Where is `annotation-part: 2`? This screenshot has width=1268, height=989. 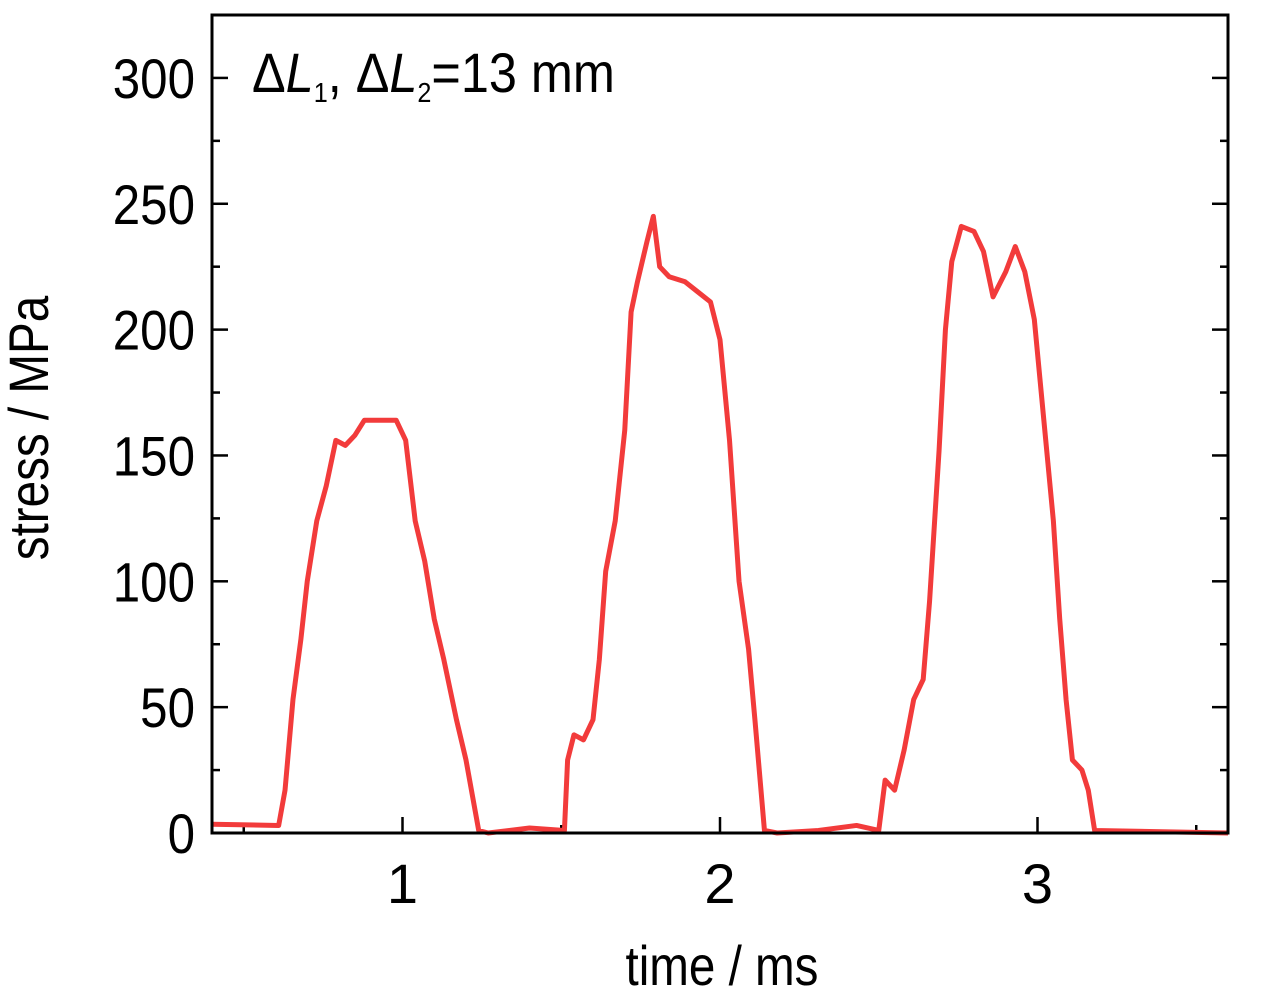
annotation-part: 2 is located at coordinates (424, 93).